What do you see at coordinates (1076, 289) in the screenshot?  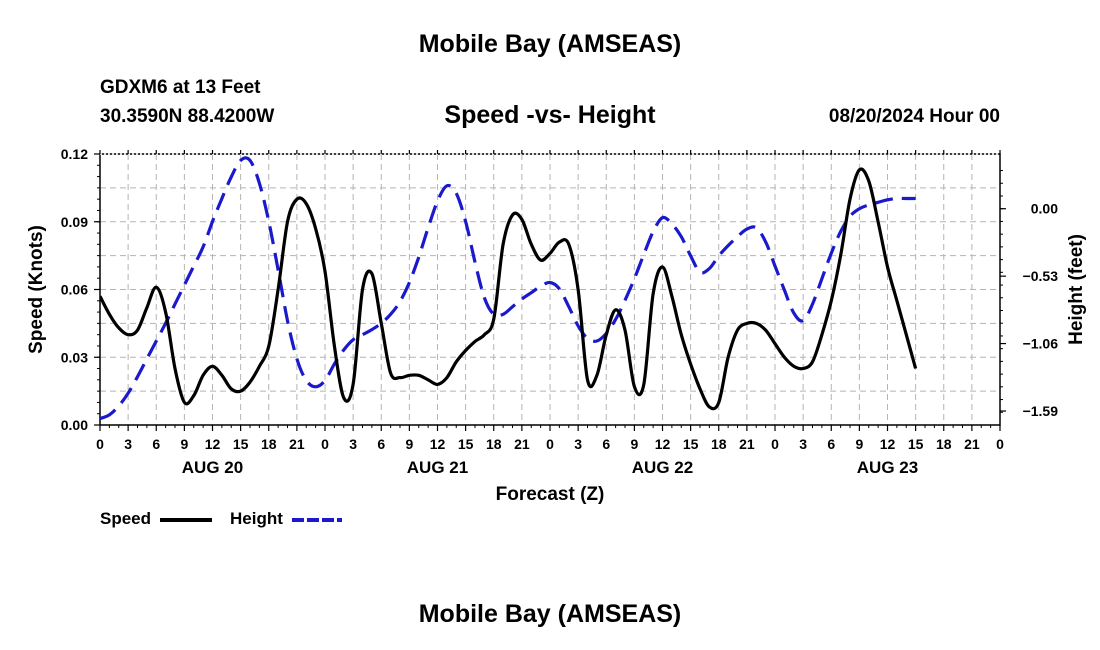 I see `y2-axis-label: Height (feet)` at bounding box center [1076, 289].